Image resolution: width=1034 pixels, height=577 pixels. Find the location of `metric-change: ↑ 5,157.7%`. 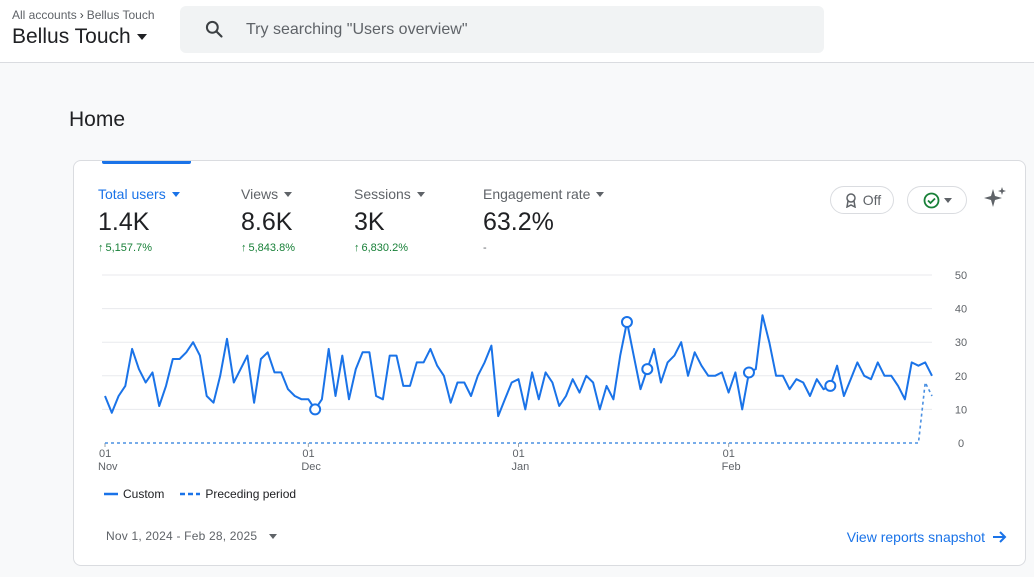

metric-change: ↑ 5,157.7% is located at coordinates (125, 248).